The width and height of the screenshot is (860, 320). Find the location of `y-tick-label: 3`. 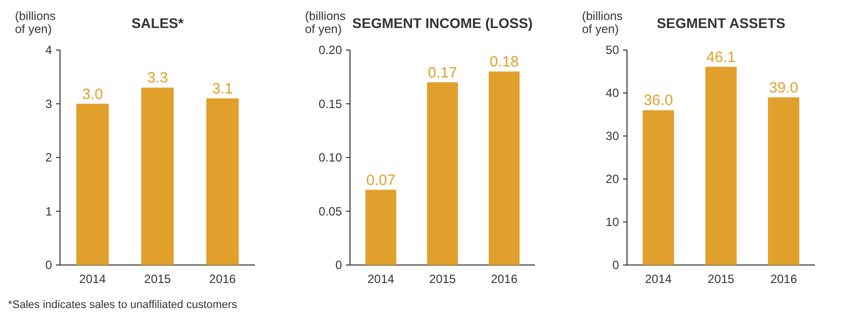

y-tick-label: 3 is located at coordinates (48, 103).